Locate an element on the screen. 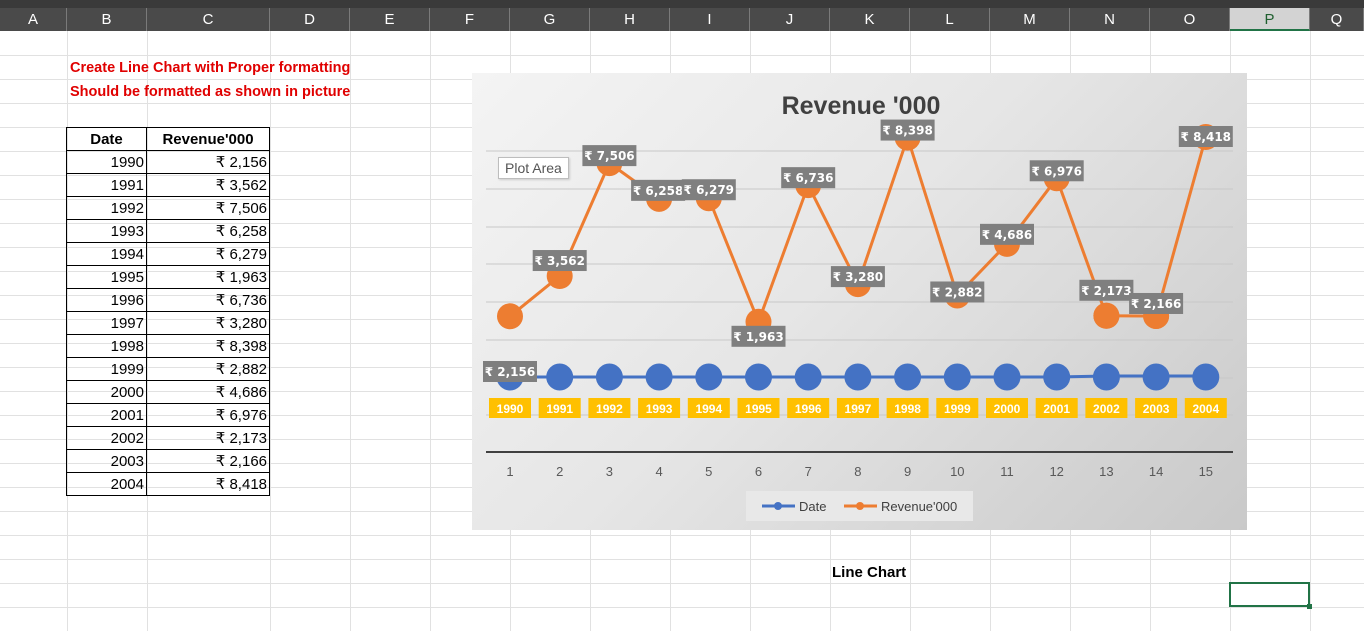 This screenshot has width=1364, height=631. cell-date: 1990 is located at coordinates (106, 162).